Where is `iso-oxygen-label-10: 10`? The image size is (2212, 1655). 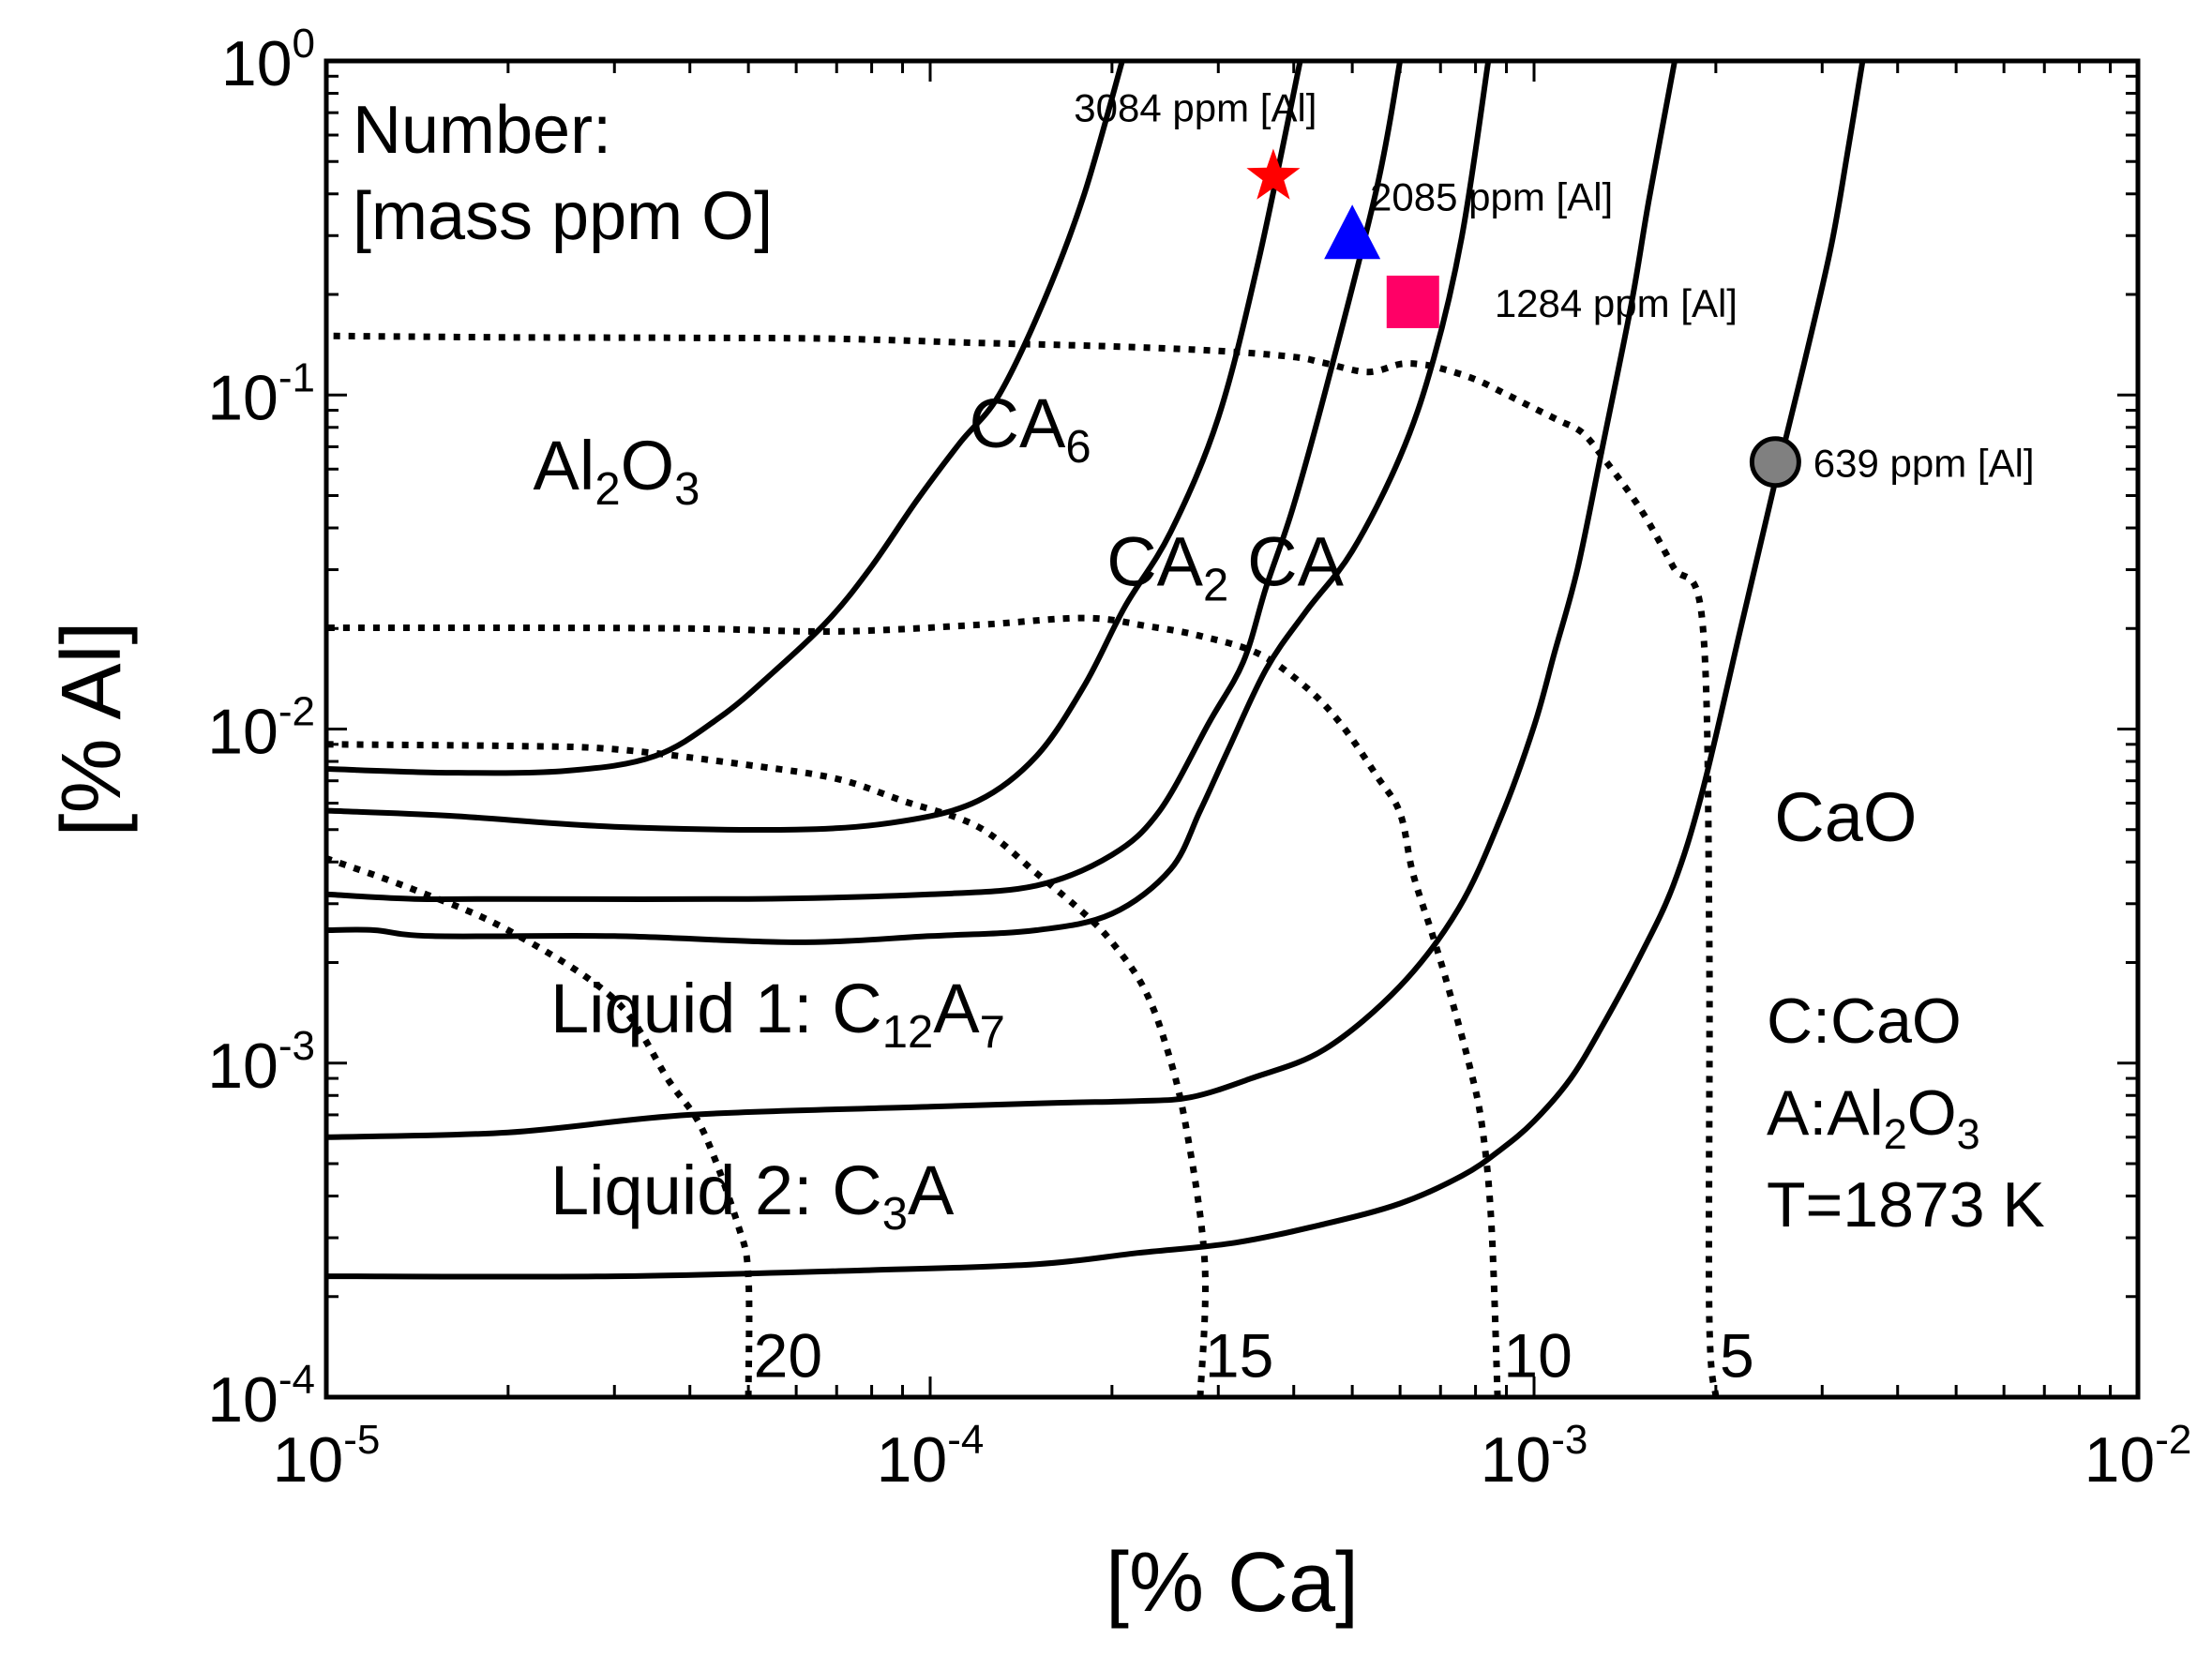
iso-oxygen-label-10: 10 is located at coordinates (1537, 1356).